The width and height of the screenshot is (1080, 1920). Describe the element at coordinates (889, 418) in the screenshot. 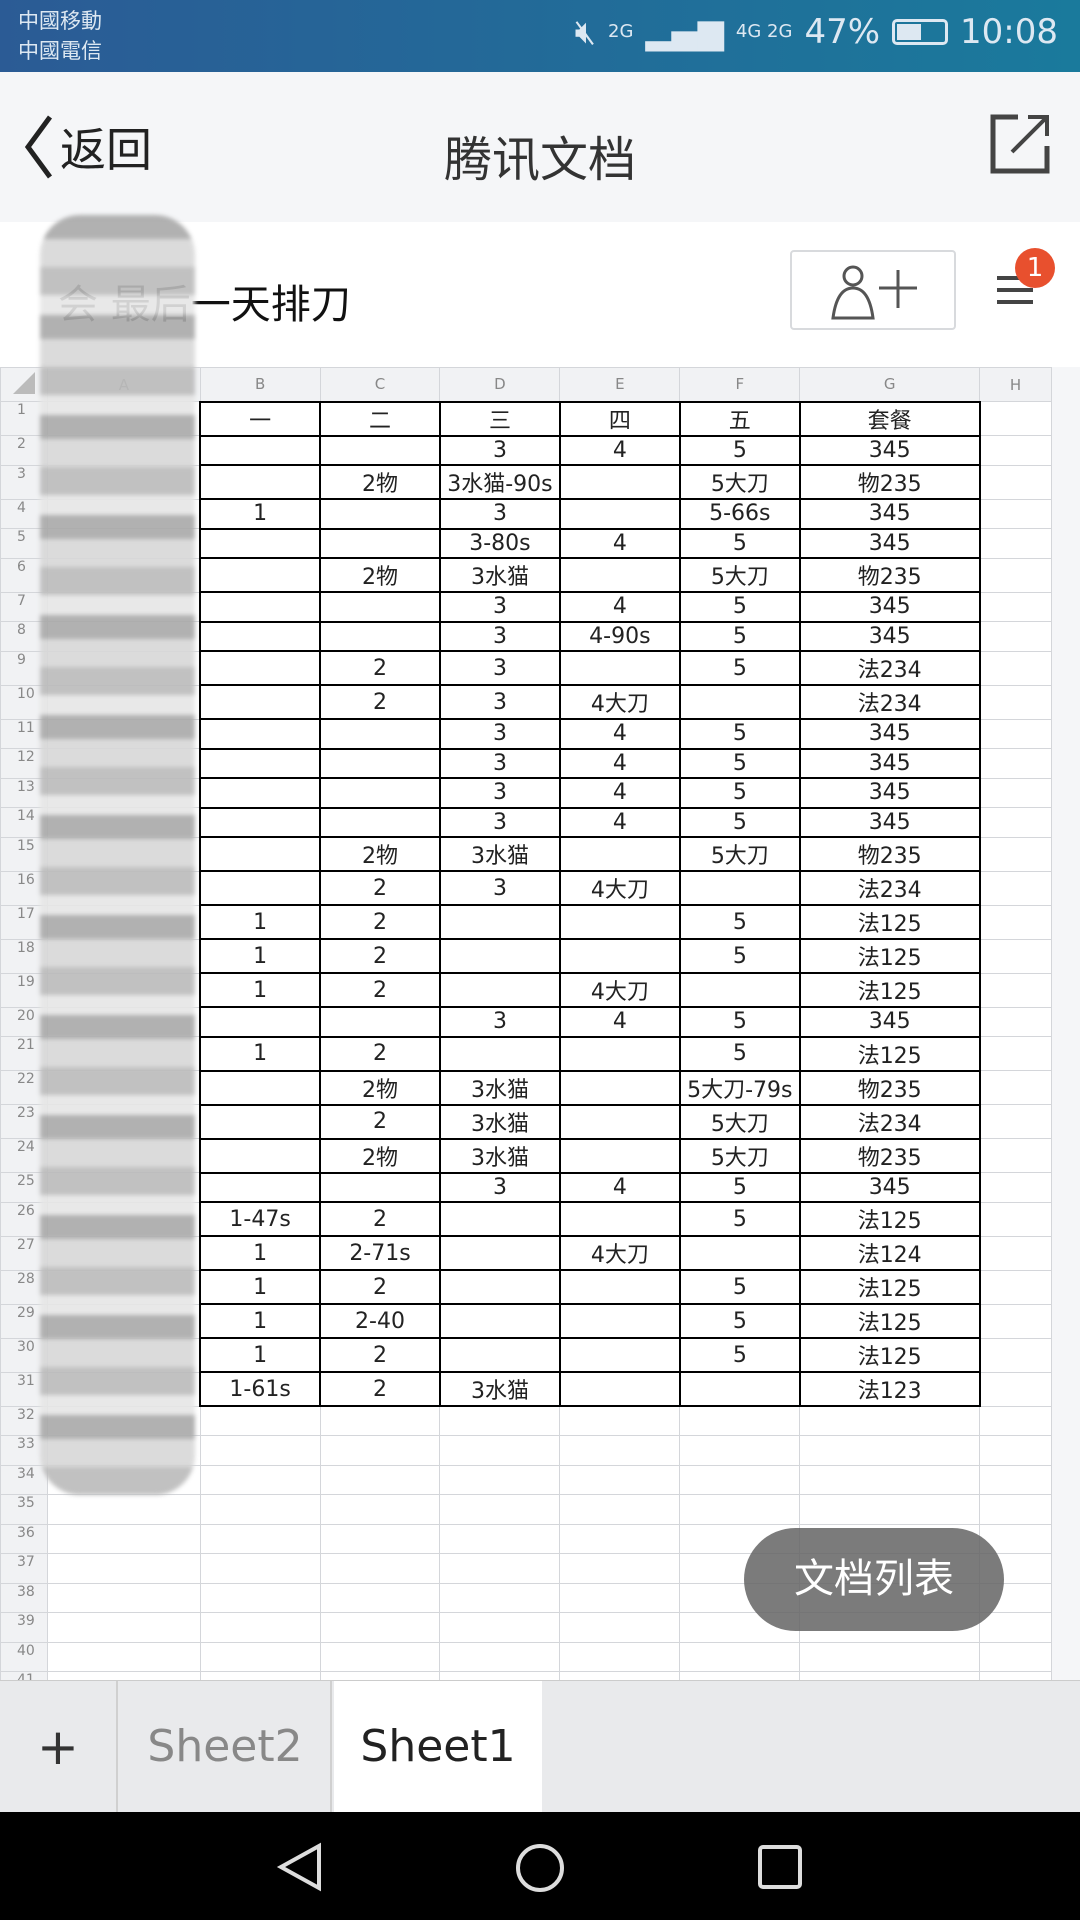

I see `cell-G: 套餐` at that location.